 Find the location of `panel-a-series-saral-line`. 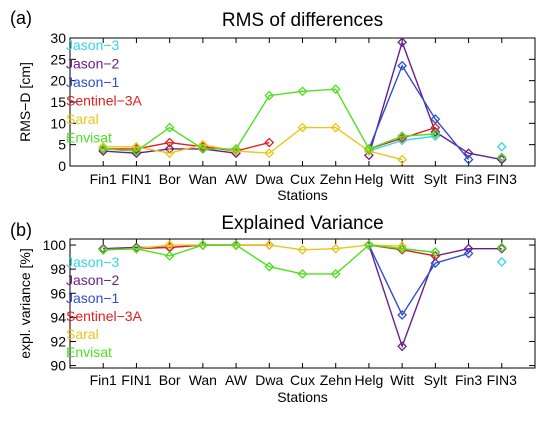

panel-a-series-saral-line is located at coordinates (253, 143).